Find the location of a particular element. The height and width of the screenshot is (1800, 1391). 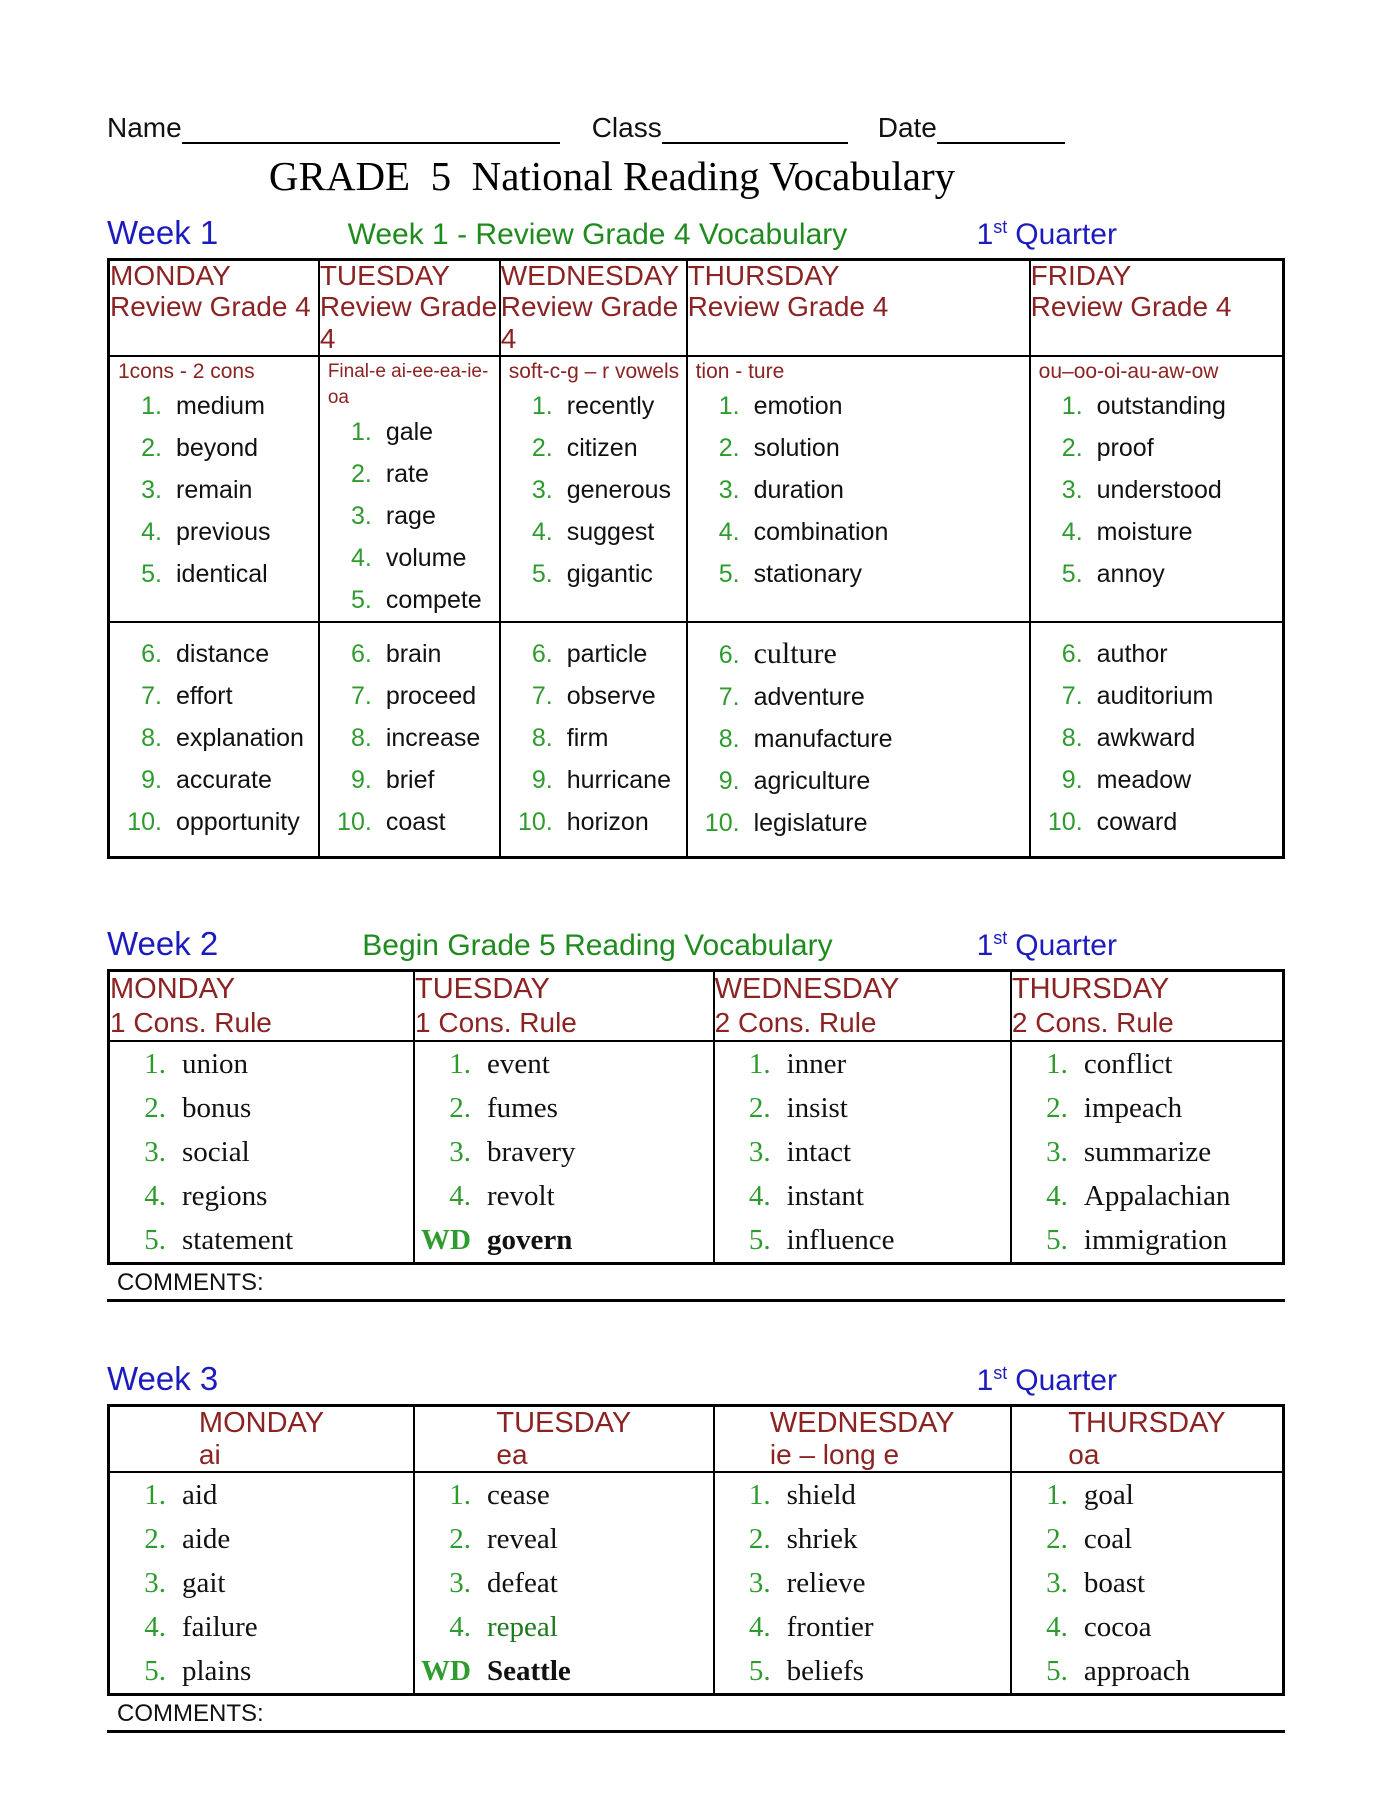

vocab-item: 10. coward is located at coordinates (1156, 822).